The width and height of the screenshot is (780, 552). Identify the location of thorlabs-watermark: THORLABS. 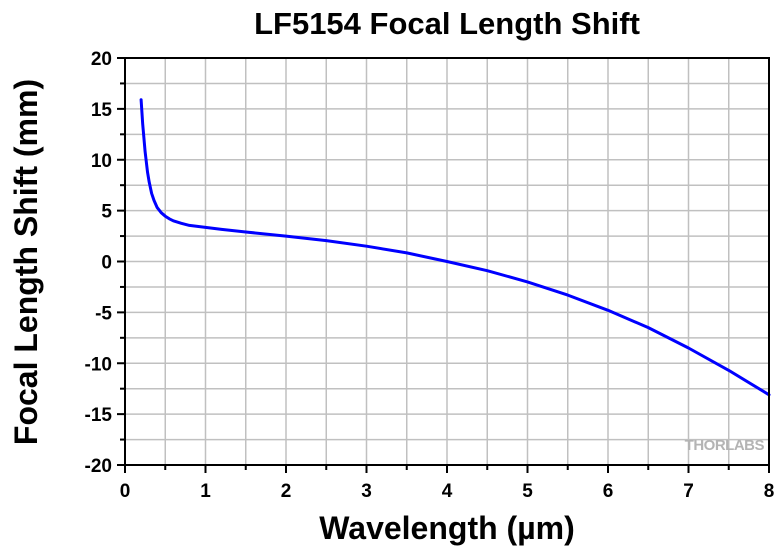
(725, 445).